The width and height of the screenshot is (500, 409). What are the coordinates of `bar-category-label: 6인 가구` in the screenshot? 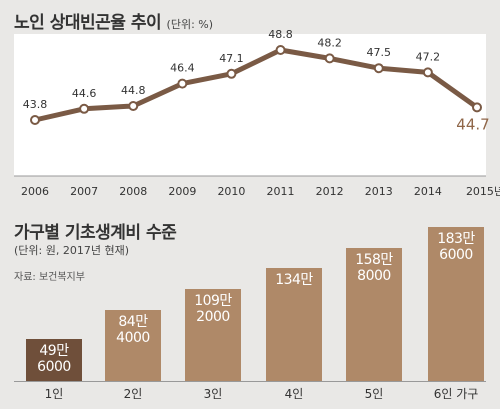 It's located at (456, 394).